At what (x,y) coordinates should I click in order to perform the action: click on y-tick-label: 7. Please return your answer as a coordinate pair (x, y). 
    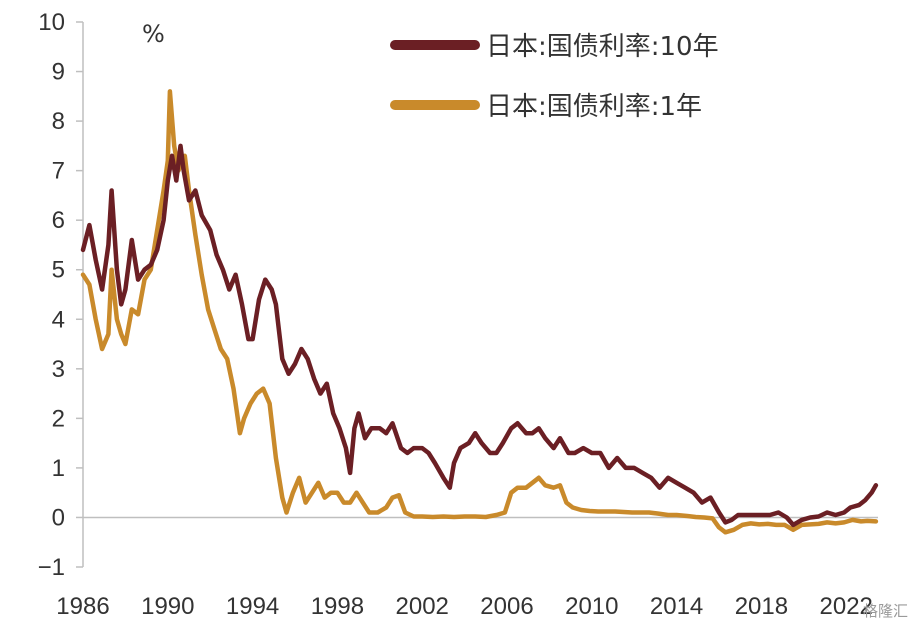
    Looking at the image, I should click on (58, 171).